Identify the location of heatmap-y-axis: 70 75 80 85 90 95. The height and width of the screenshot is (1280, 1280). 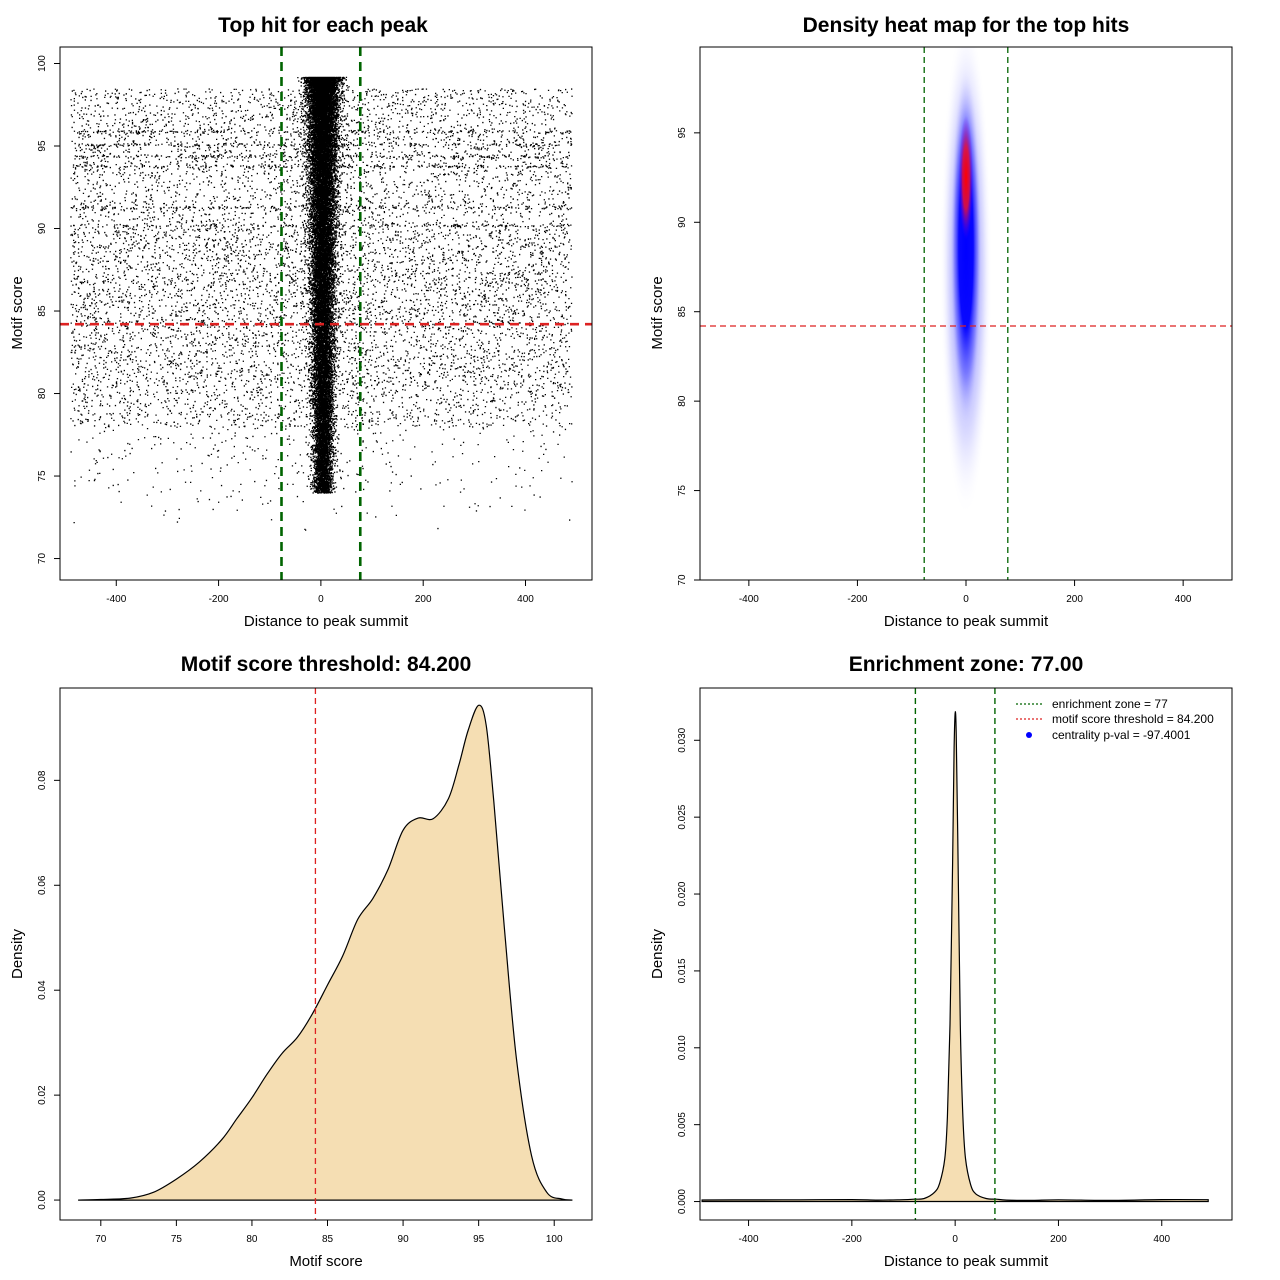
(688, 356).